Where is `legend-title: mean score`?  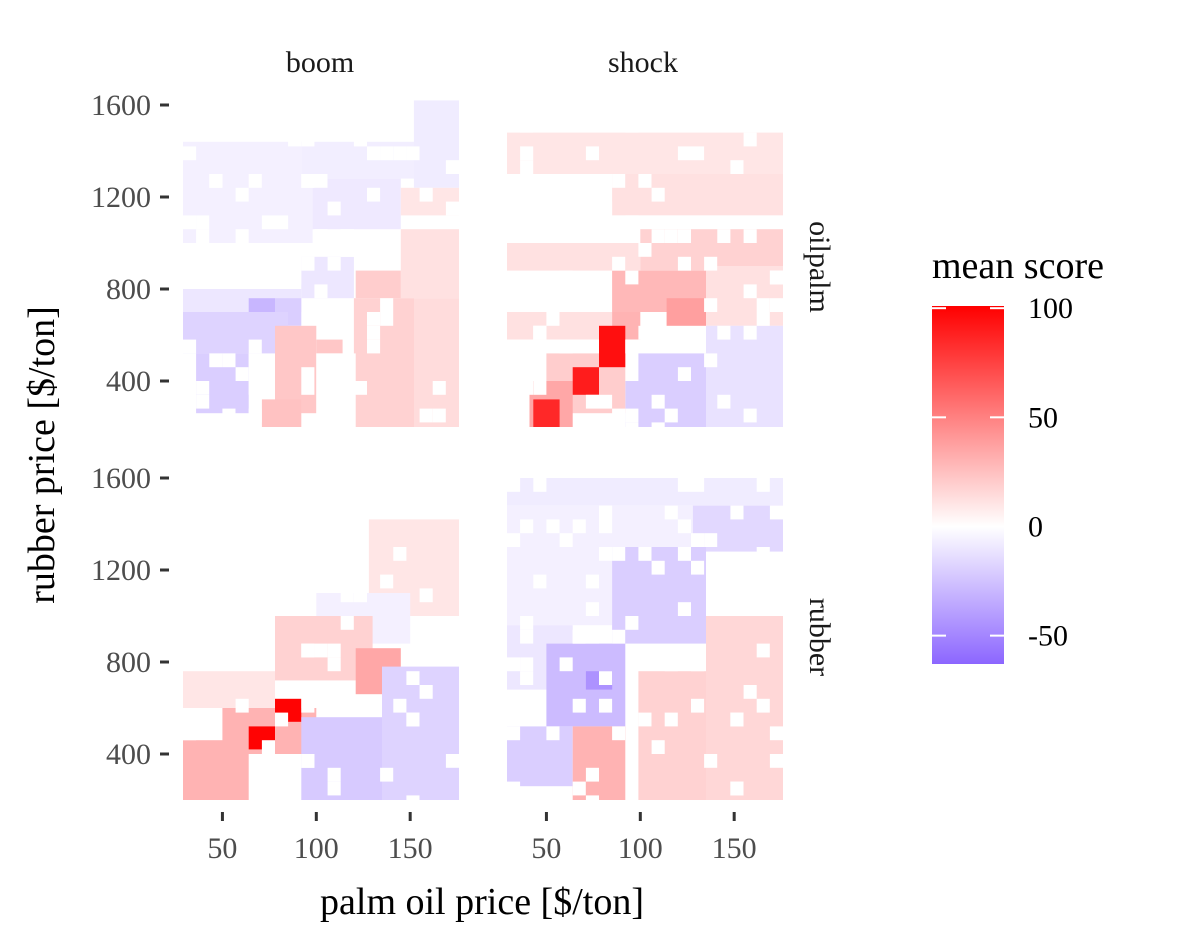 legend-title: mean score is located at coordinates (1018, 266).